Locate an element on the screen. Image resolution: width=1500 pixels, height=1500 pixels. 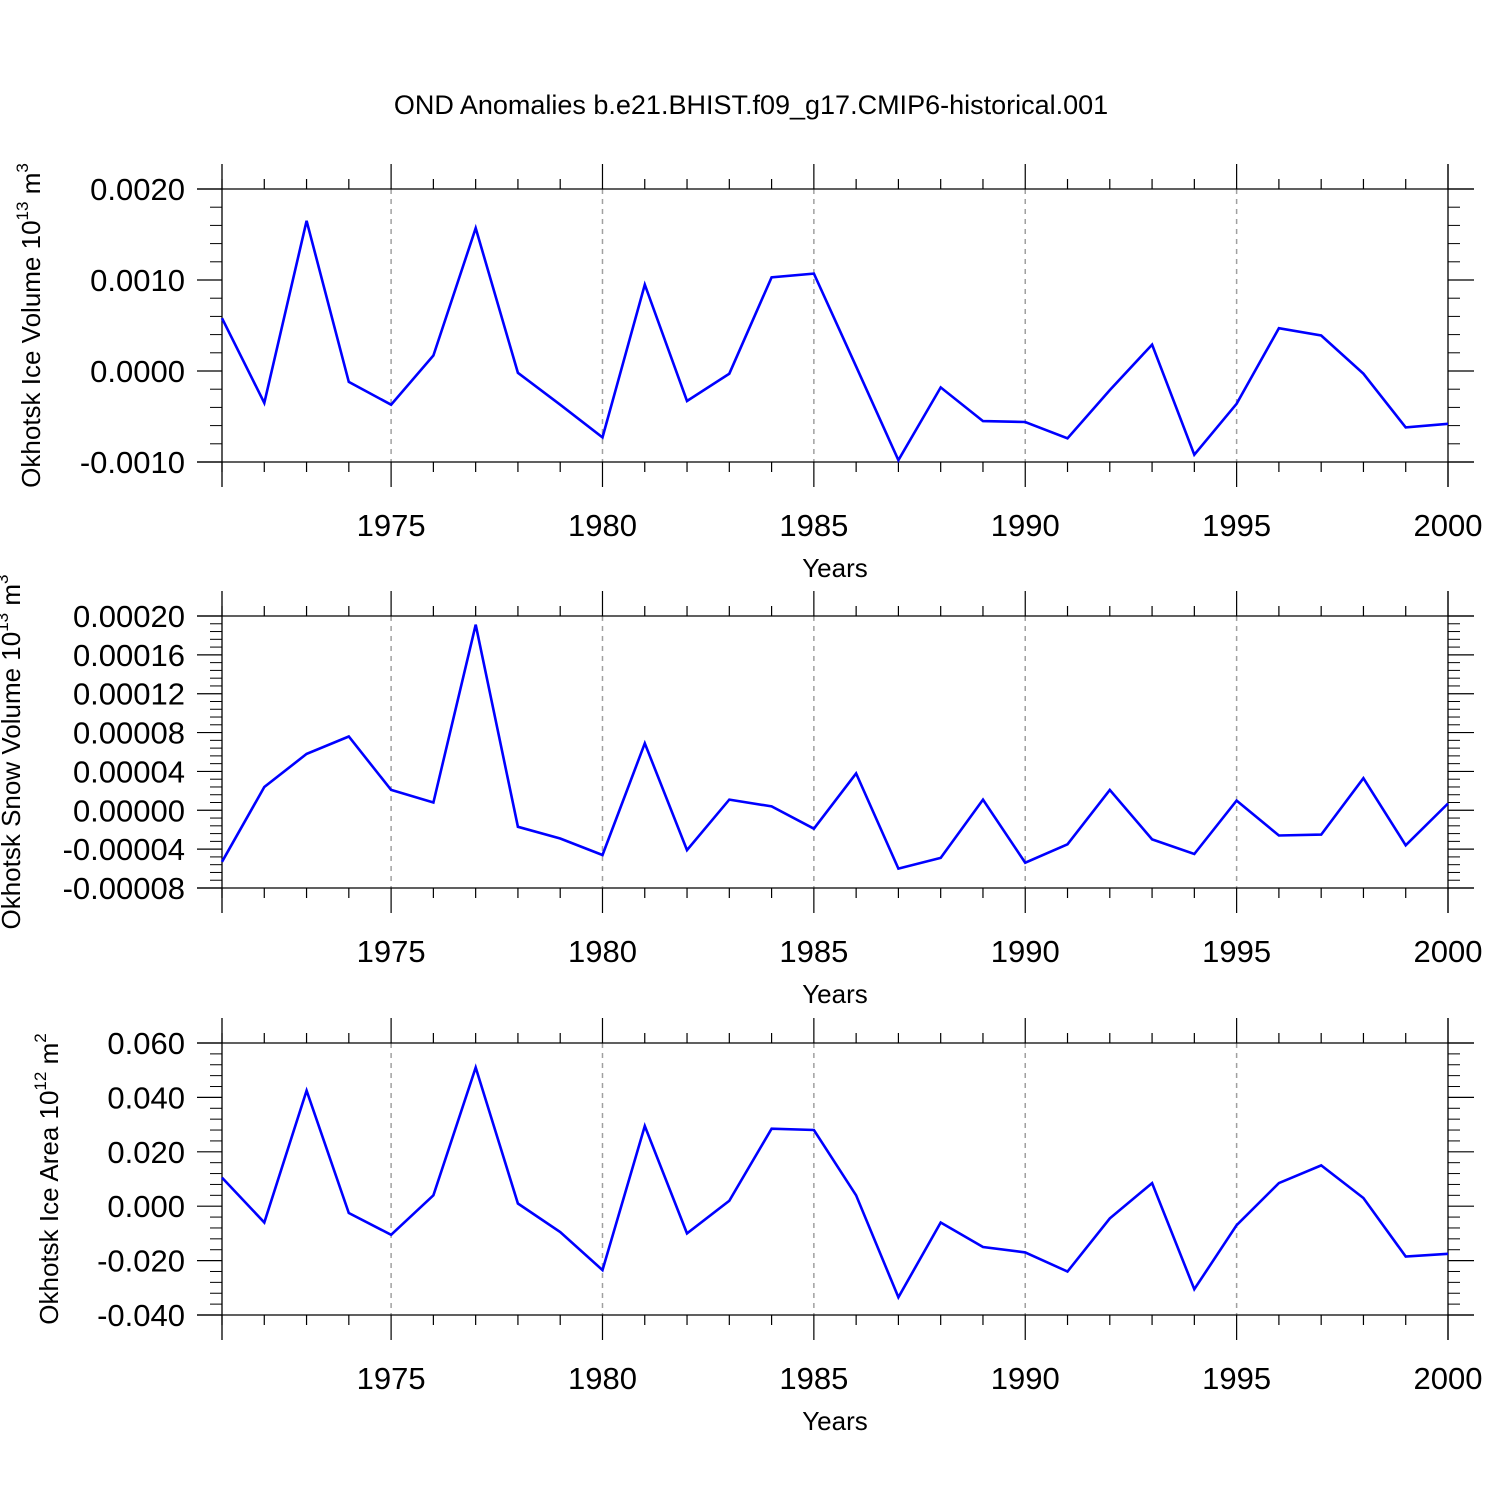
y-axis-title: Okhotsk Ice Area 1012 m2 is located at coordinates (47, 1178).